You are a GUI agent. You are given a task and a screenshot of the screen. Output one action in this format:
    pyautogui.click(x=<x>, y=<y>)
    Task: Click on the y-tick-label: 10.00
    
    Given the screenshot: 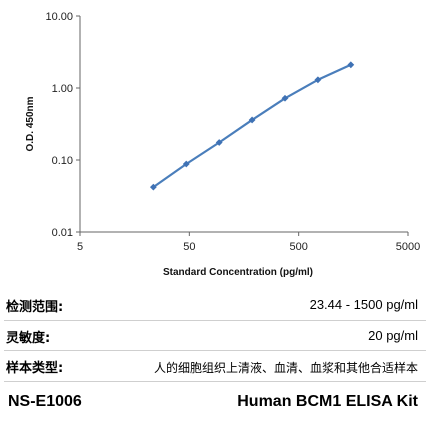 What is the action you would take?
    pyautogui.click(x=59, y=17)
    